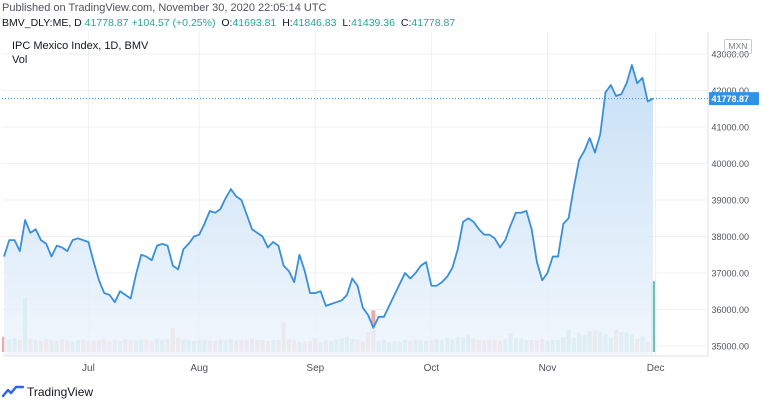 Image resolution: width=768 pixels, height=404 pixels. Describe the element at coordinates (60, 392) in the screenshot. I see `footer-brand-name: TradingView` at that location.